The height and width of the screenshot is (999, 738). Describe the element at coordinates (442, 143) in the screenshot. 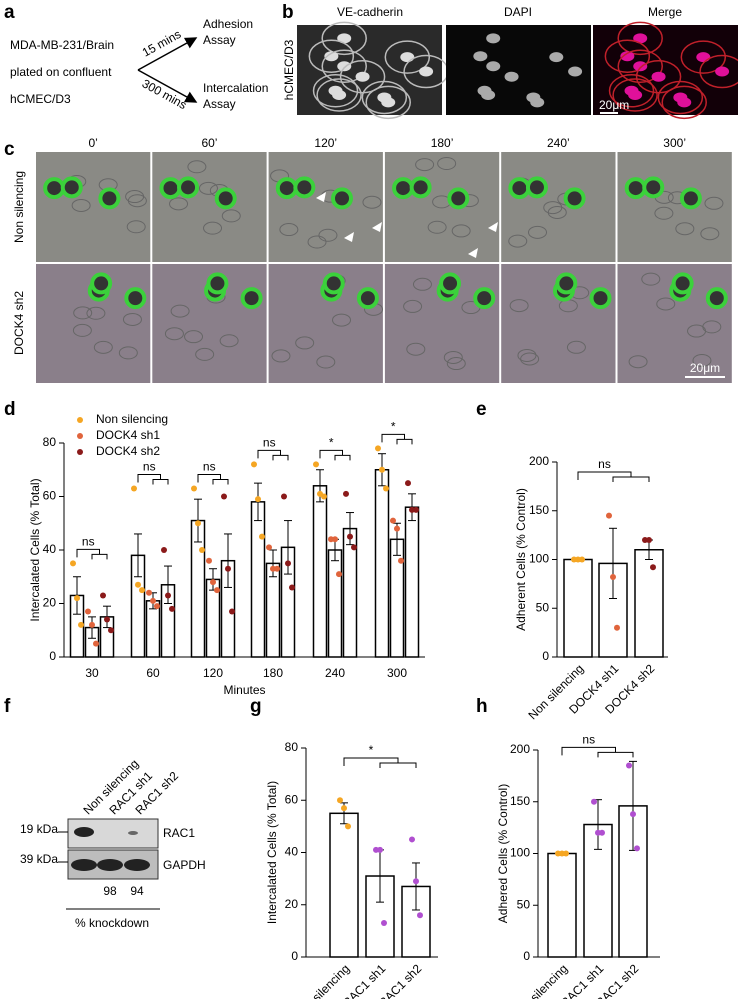

I see `timepoint: 180’` at that location.